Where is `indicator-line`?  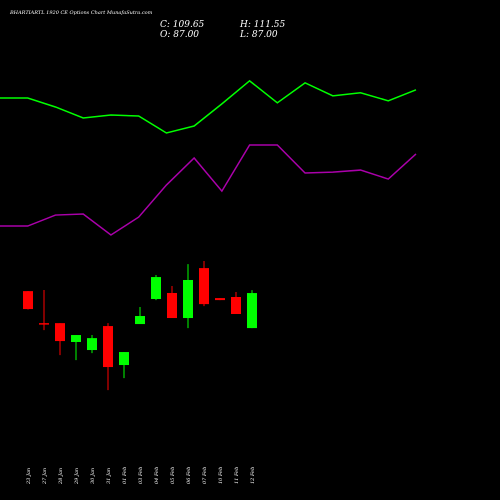
indicator-line is located at coordinates (208, 106).